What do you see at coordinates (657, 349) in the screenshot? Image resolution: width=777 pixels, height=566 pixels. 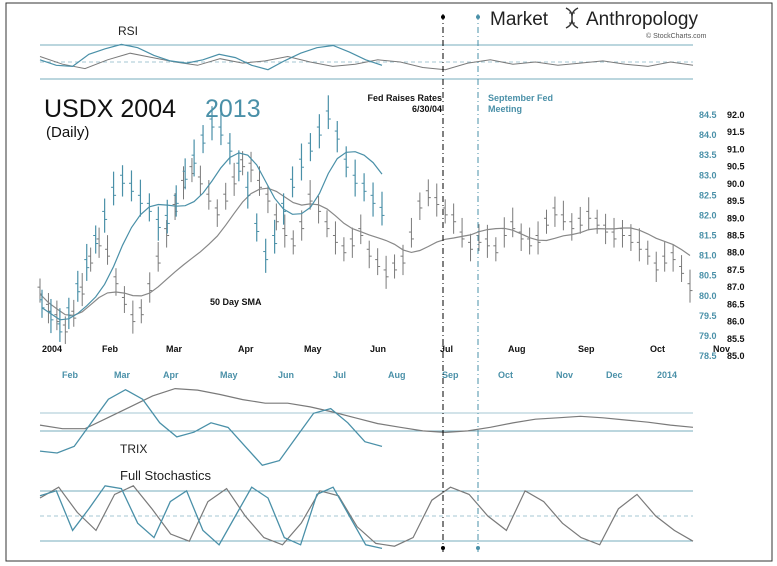 I see `month-2004-label: Oct` at bounding box center [657, 349].